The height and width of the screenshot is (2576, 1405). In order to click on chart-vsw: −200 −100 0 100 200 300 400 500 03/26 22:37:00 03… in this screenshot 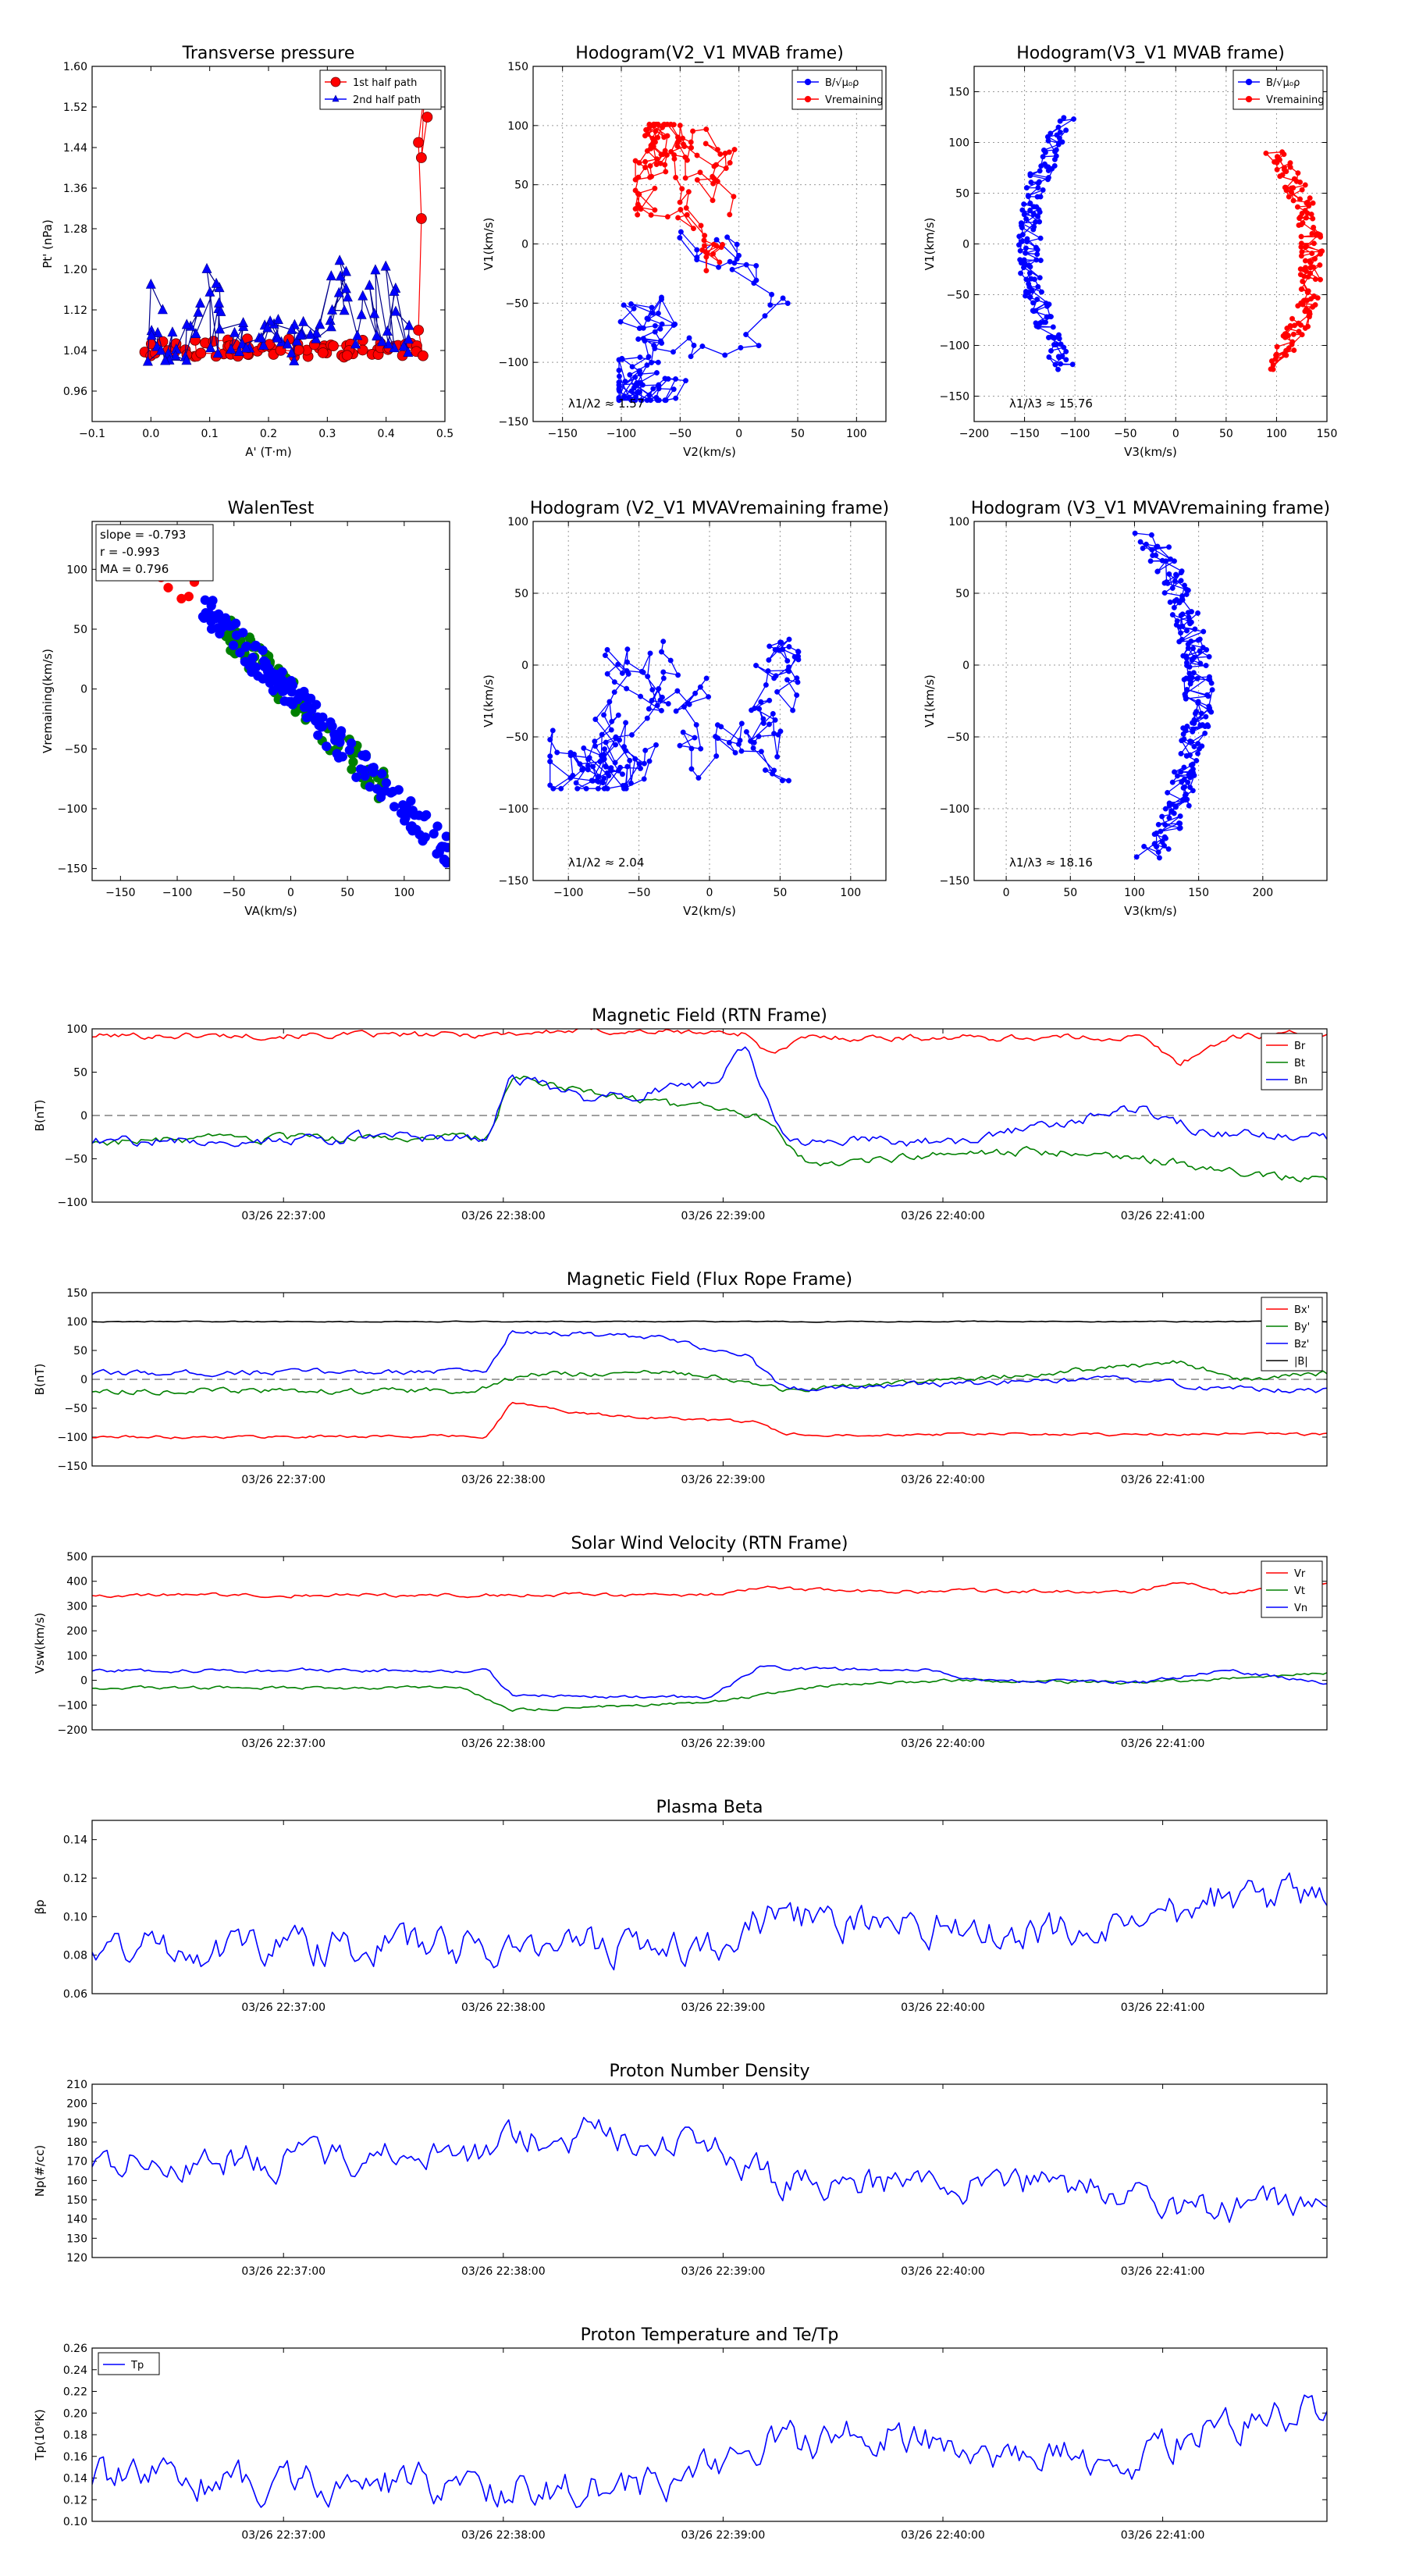, I will do `click(681, 1642)`.